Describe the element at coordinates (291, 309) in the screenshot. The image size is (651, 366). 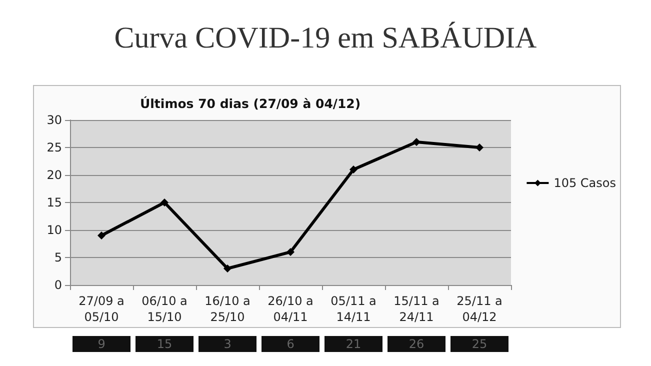
I see `x-tick-label: 26/10 a 04/11` at that location.